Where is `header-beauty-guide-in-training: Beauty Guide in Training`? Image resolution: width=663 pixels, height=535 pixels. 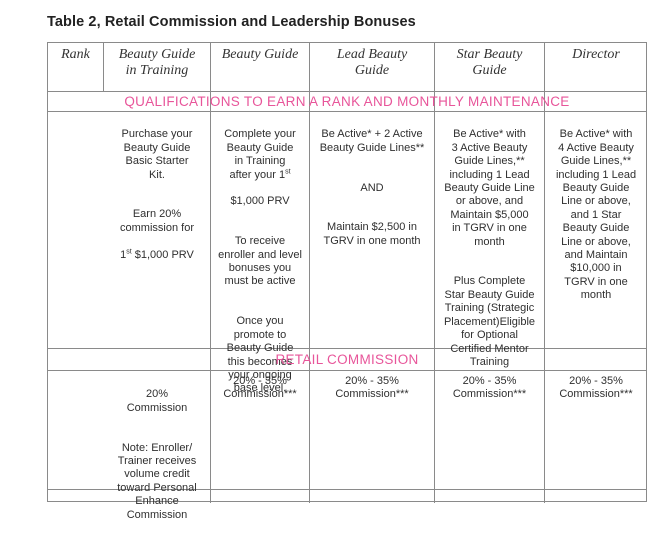 header-beauty-guide-in-training: Beauty Guide in Training is located at coordinates (157, 62).